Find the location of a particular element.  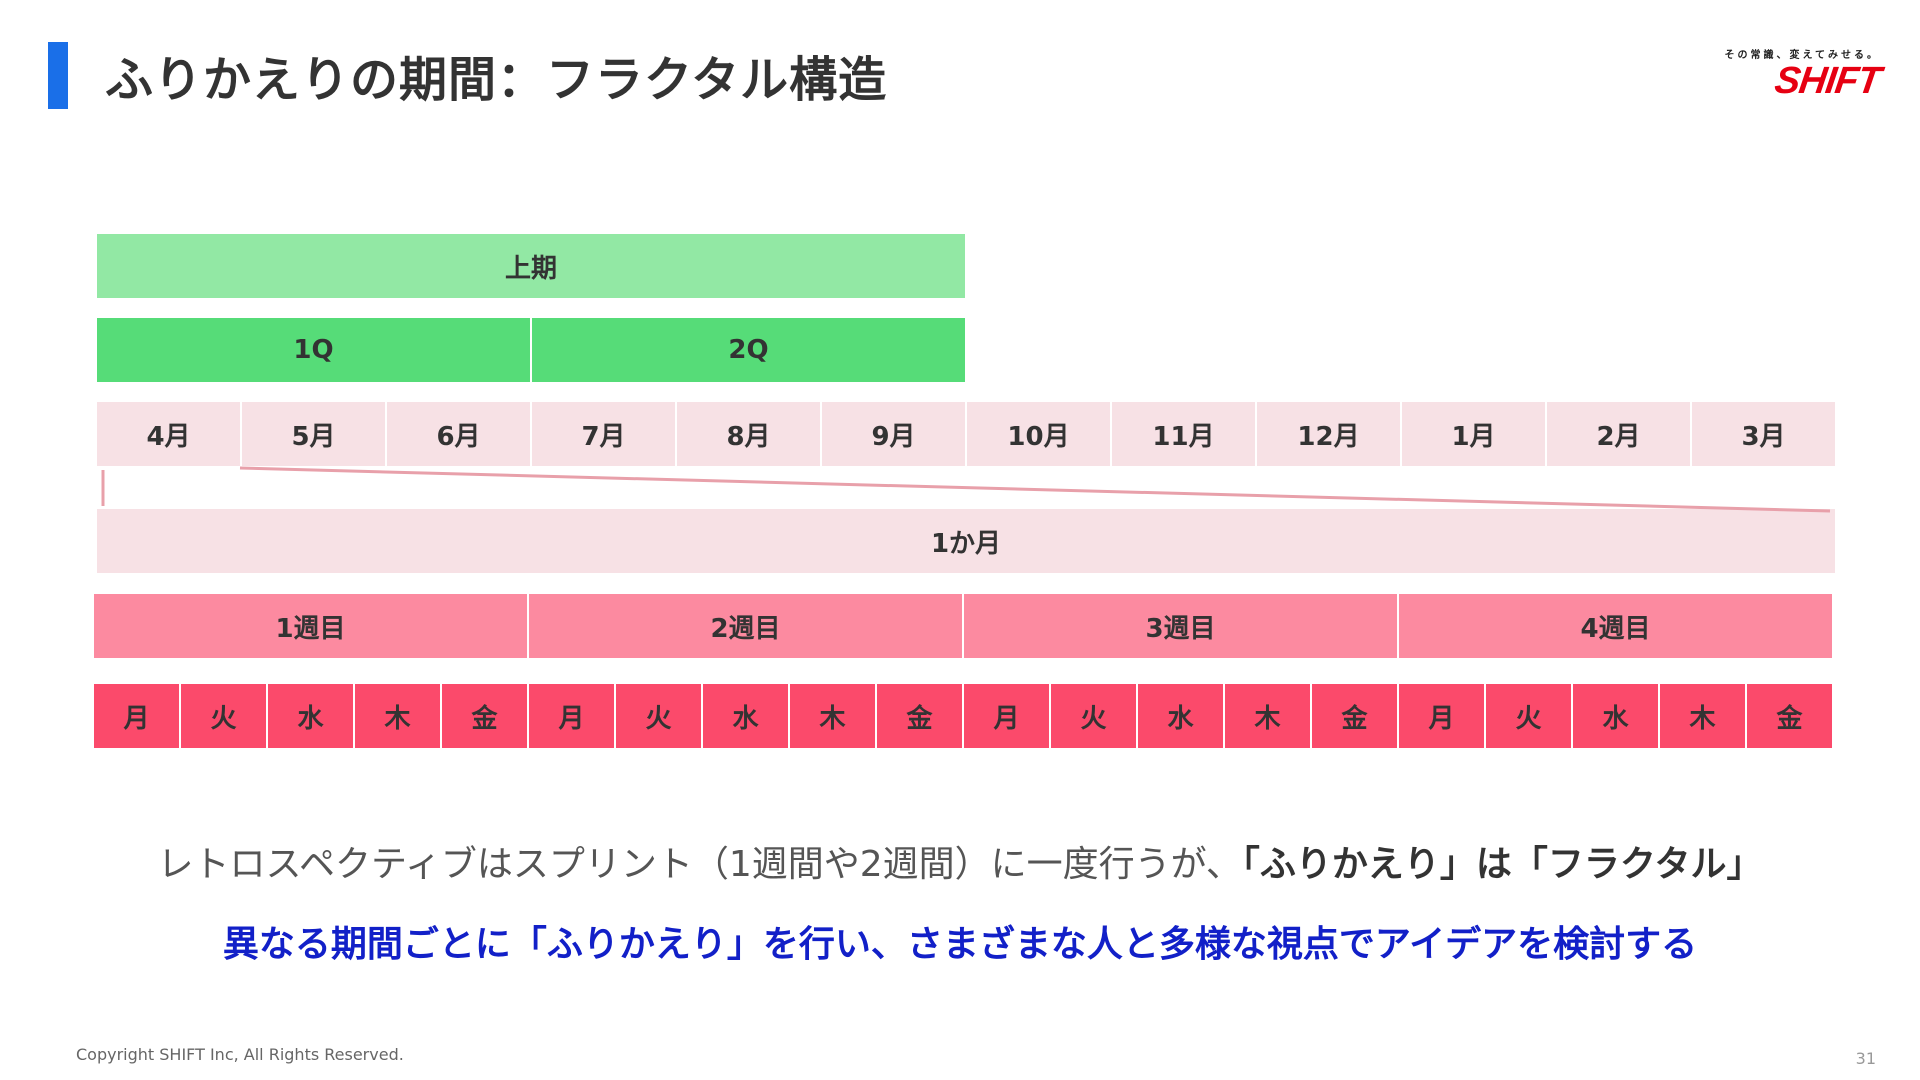

month-cell: 9月 is located at coordinates (893, 434).